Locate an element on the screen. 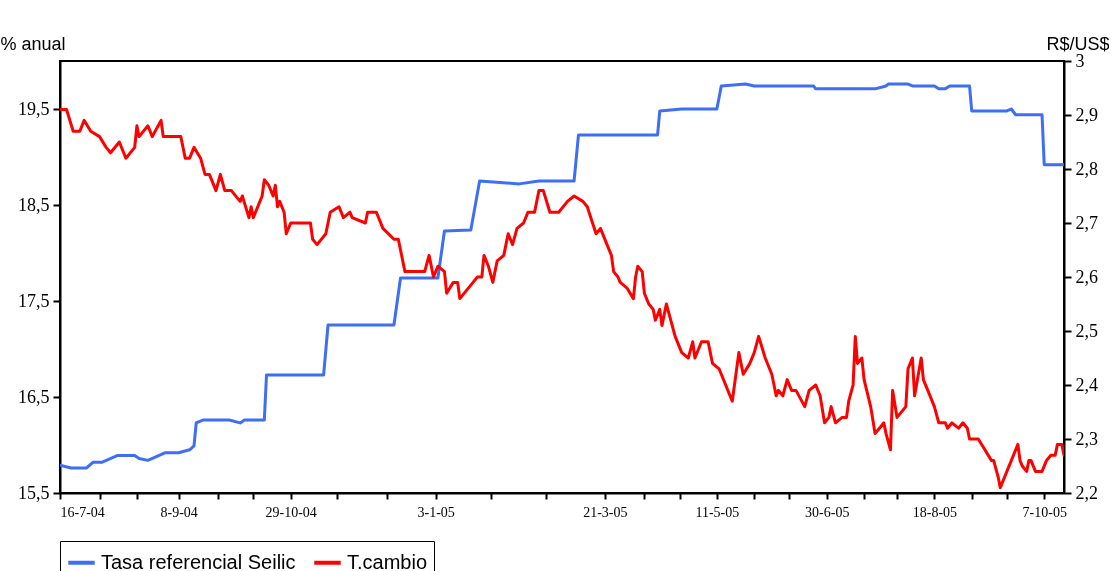  y2-tick-label: 2,3 is located at coordinates (1086, 438).